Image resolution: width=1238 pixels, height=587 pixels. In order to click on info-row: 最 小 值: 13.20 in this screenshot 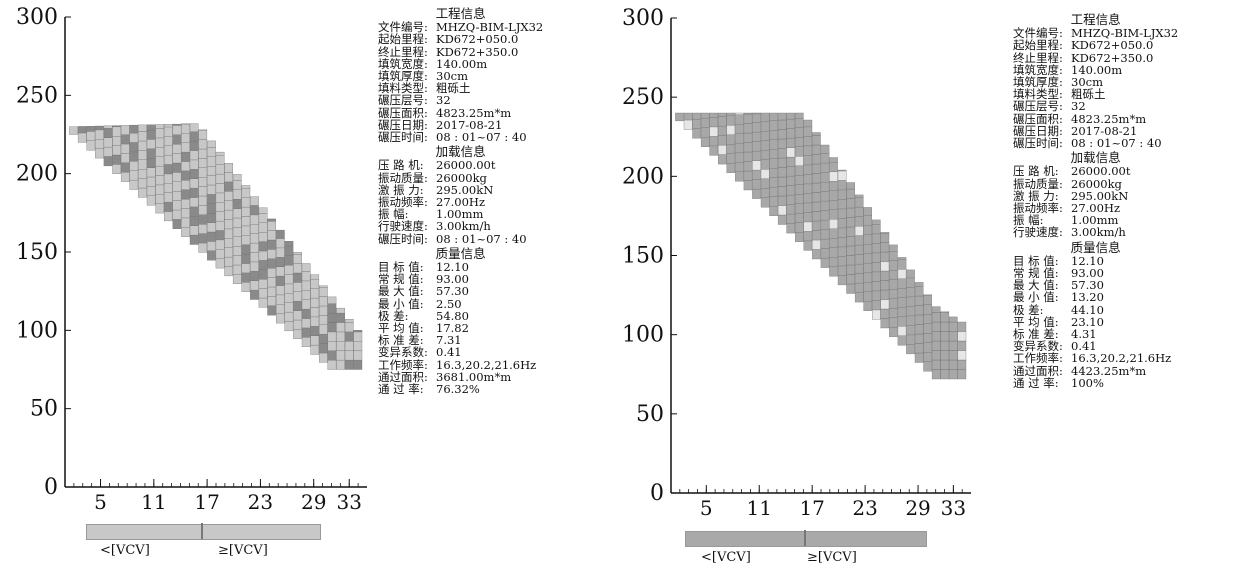, I will do `click(1095, 297)`.